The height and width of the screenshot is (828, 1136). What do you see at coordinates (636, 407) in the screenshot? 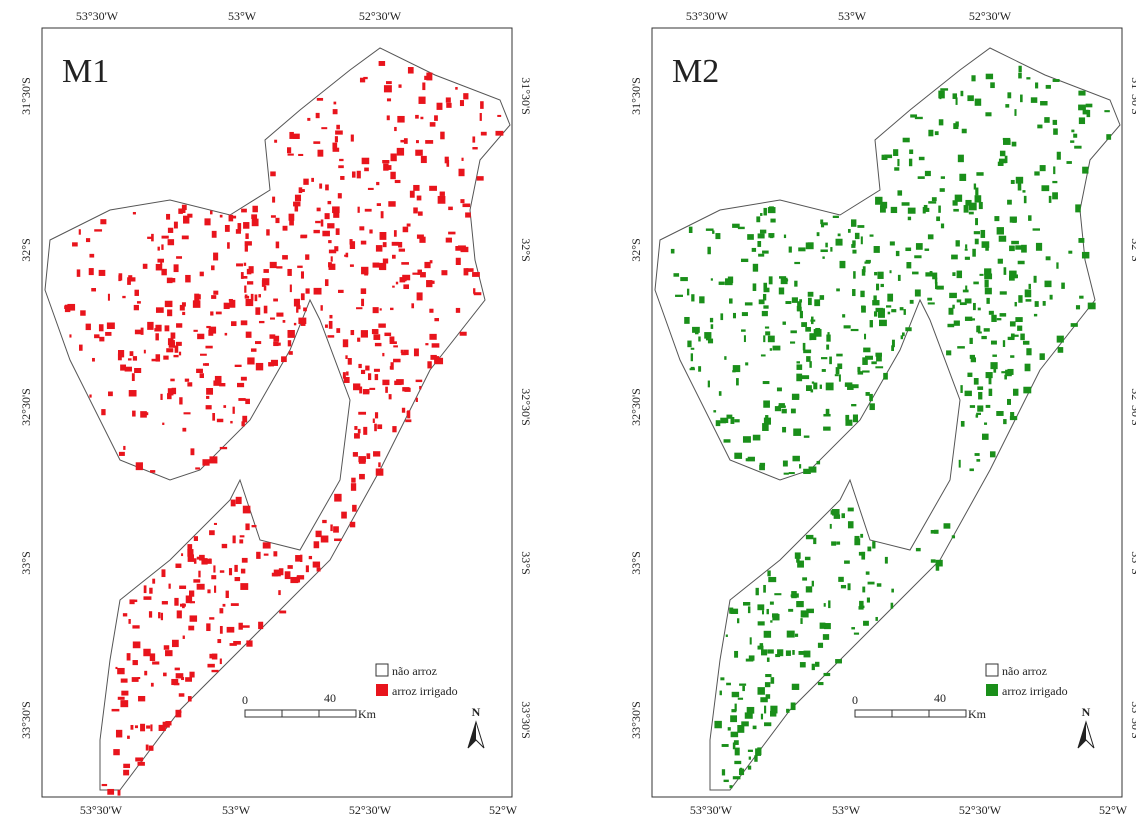
I see `left-tick-label: 32°30'S` at bounding box center [636, 407].